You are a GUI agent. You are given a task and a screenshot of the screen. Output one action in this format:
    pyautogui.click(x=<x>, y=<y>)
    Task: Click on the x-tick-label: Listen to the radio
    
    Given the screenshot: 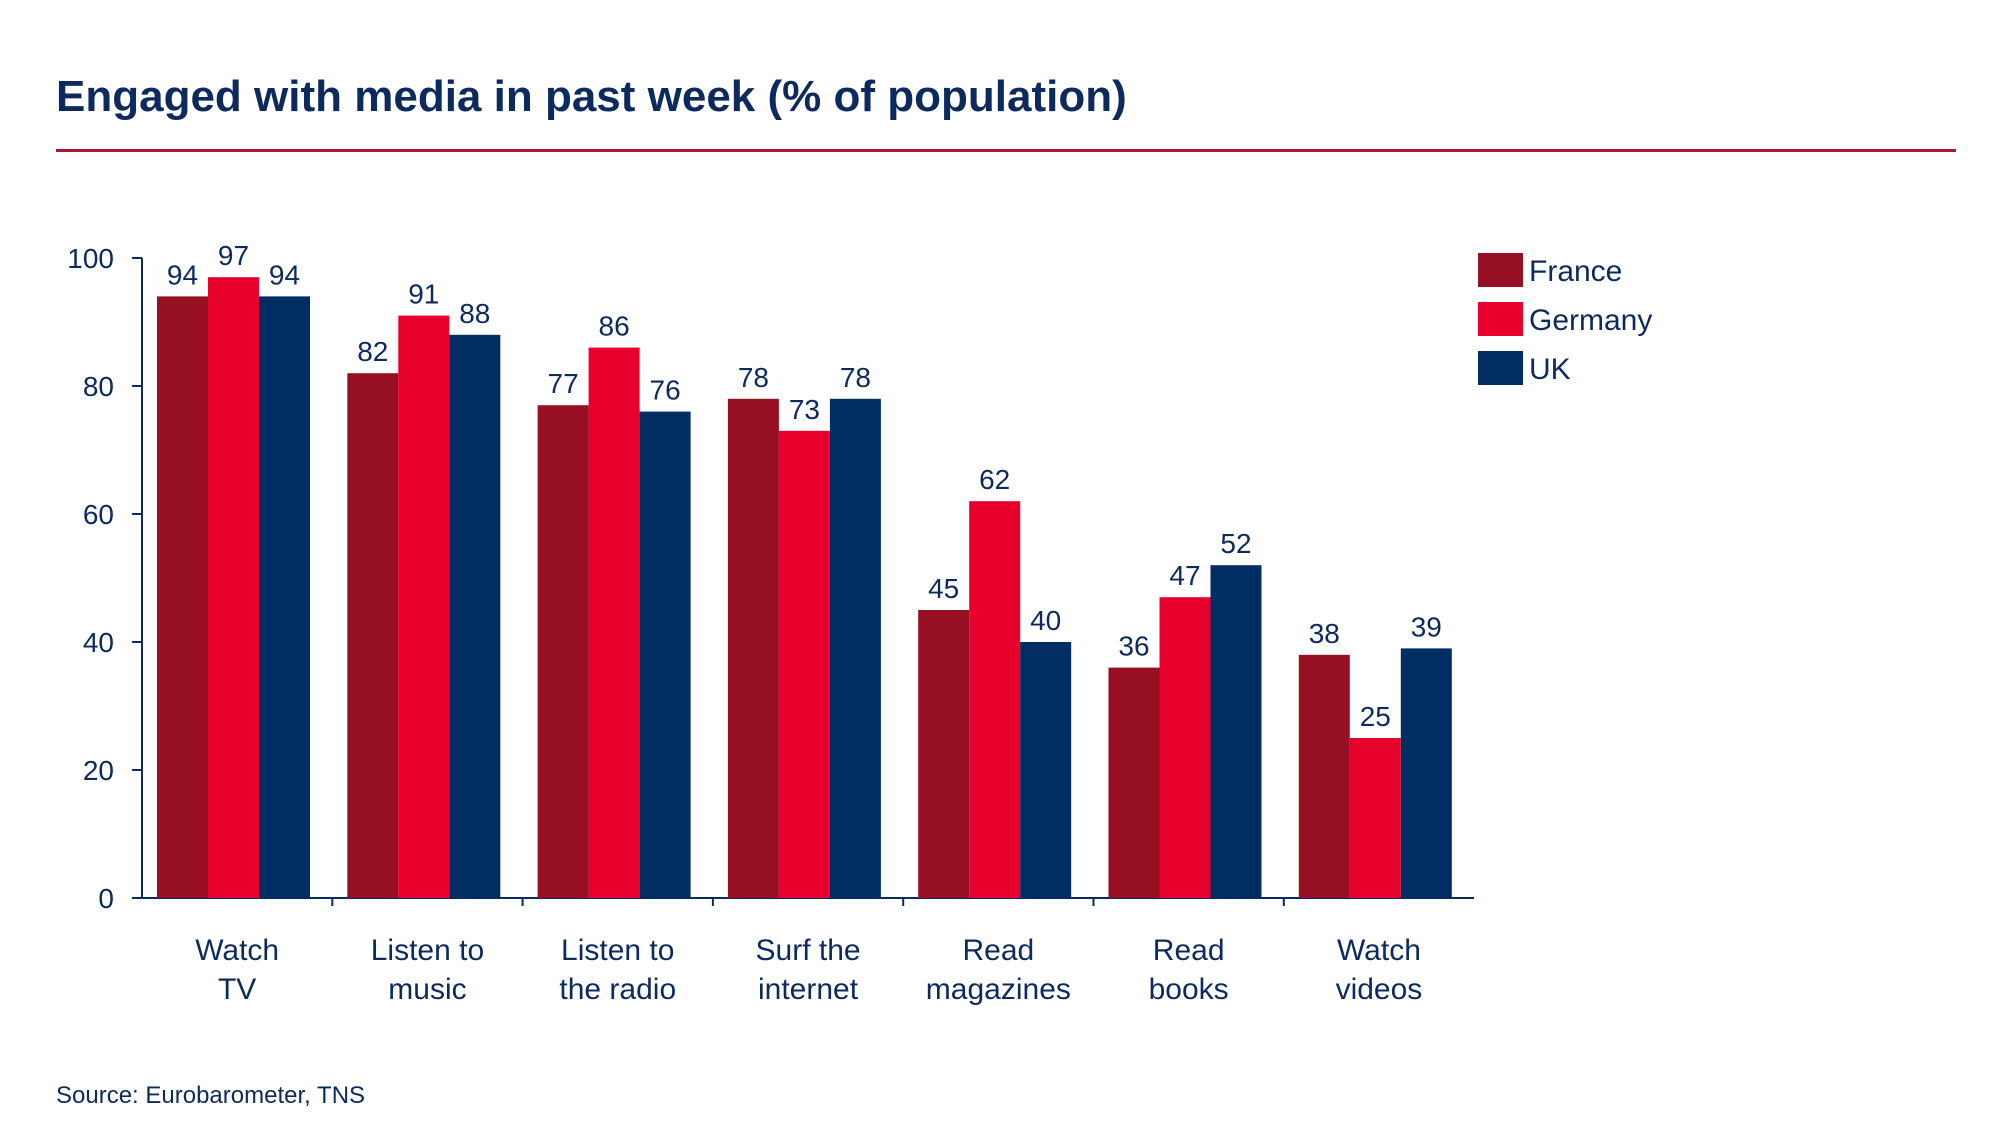 What is the action you would take?
    pyautogui.click(x=617, y=970)
    